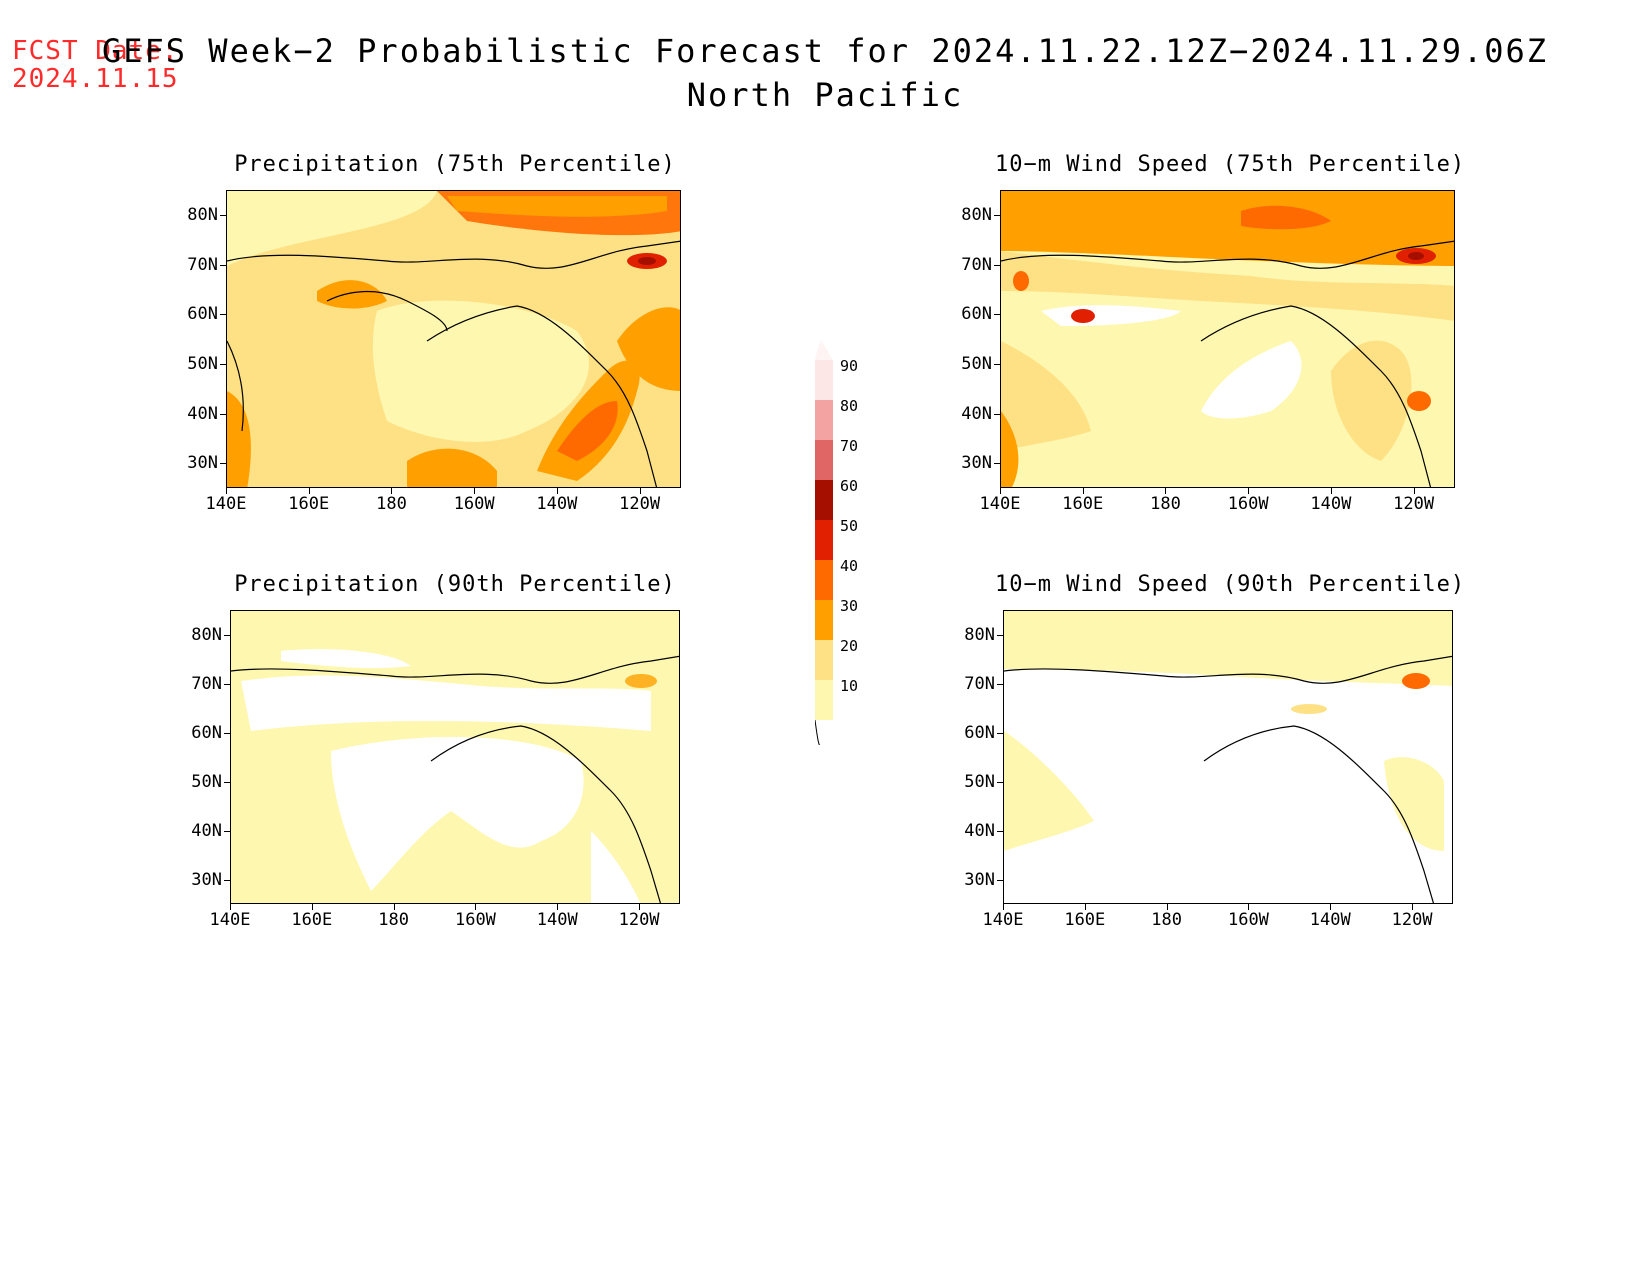  Describe the element at coordinates (849, 686) in the screenshot. I see `colorbar-label: 10` at that location.